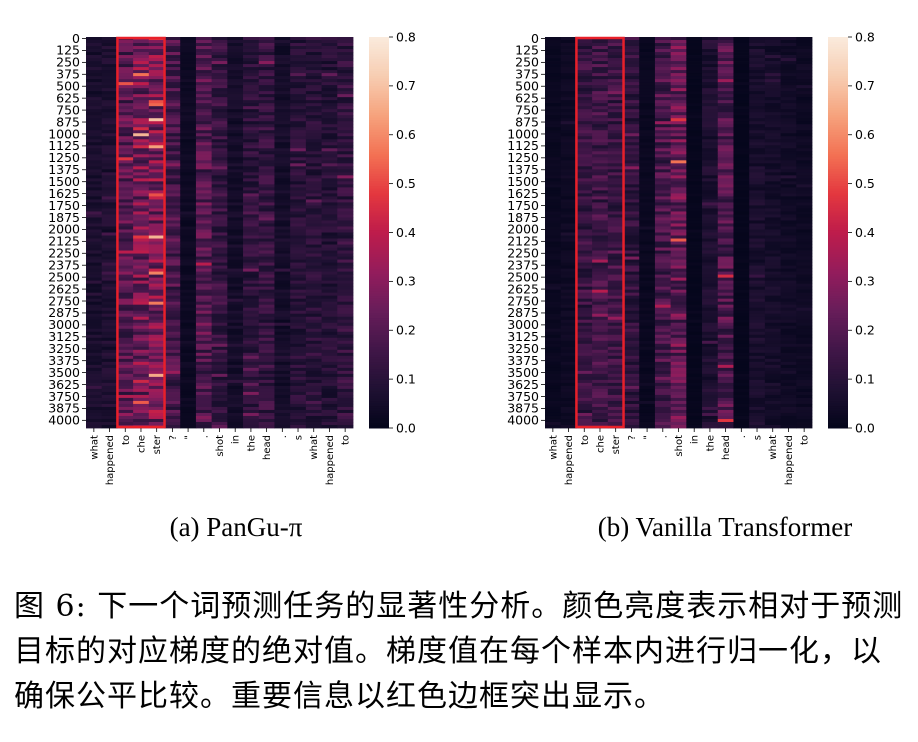  What do you see at coordinates (64, 133) in the screenshot?
I see `y-tick-label: 1000` at bounding box center [64, 133].